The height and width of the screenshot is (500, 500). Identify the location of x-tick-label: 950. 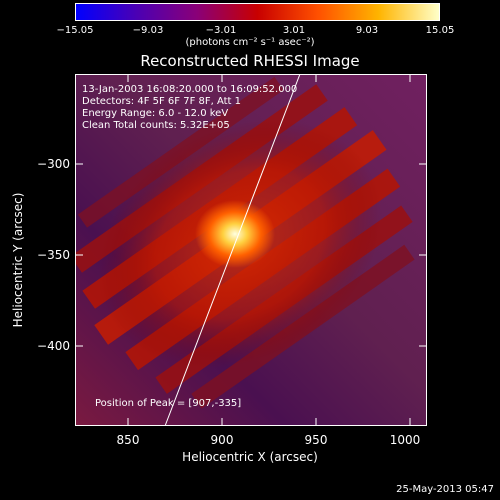
(316, 440).